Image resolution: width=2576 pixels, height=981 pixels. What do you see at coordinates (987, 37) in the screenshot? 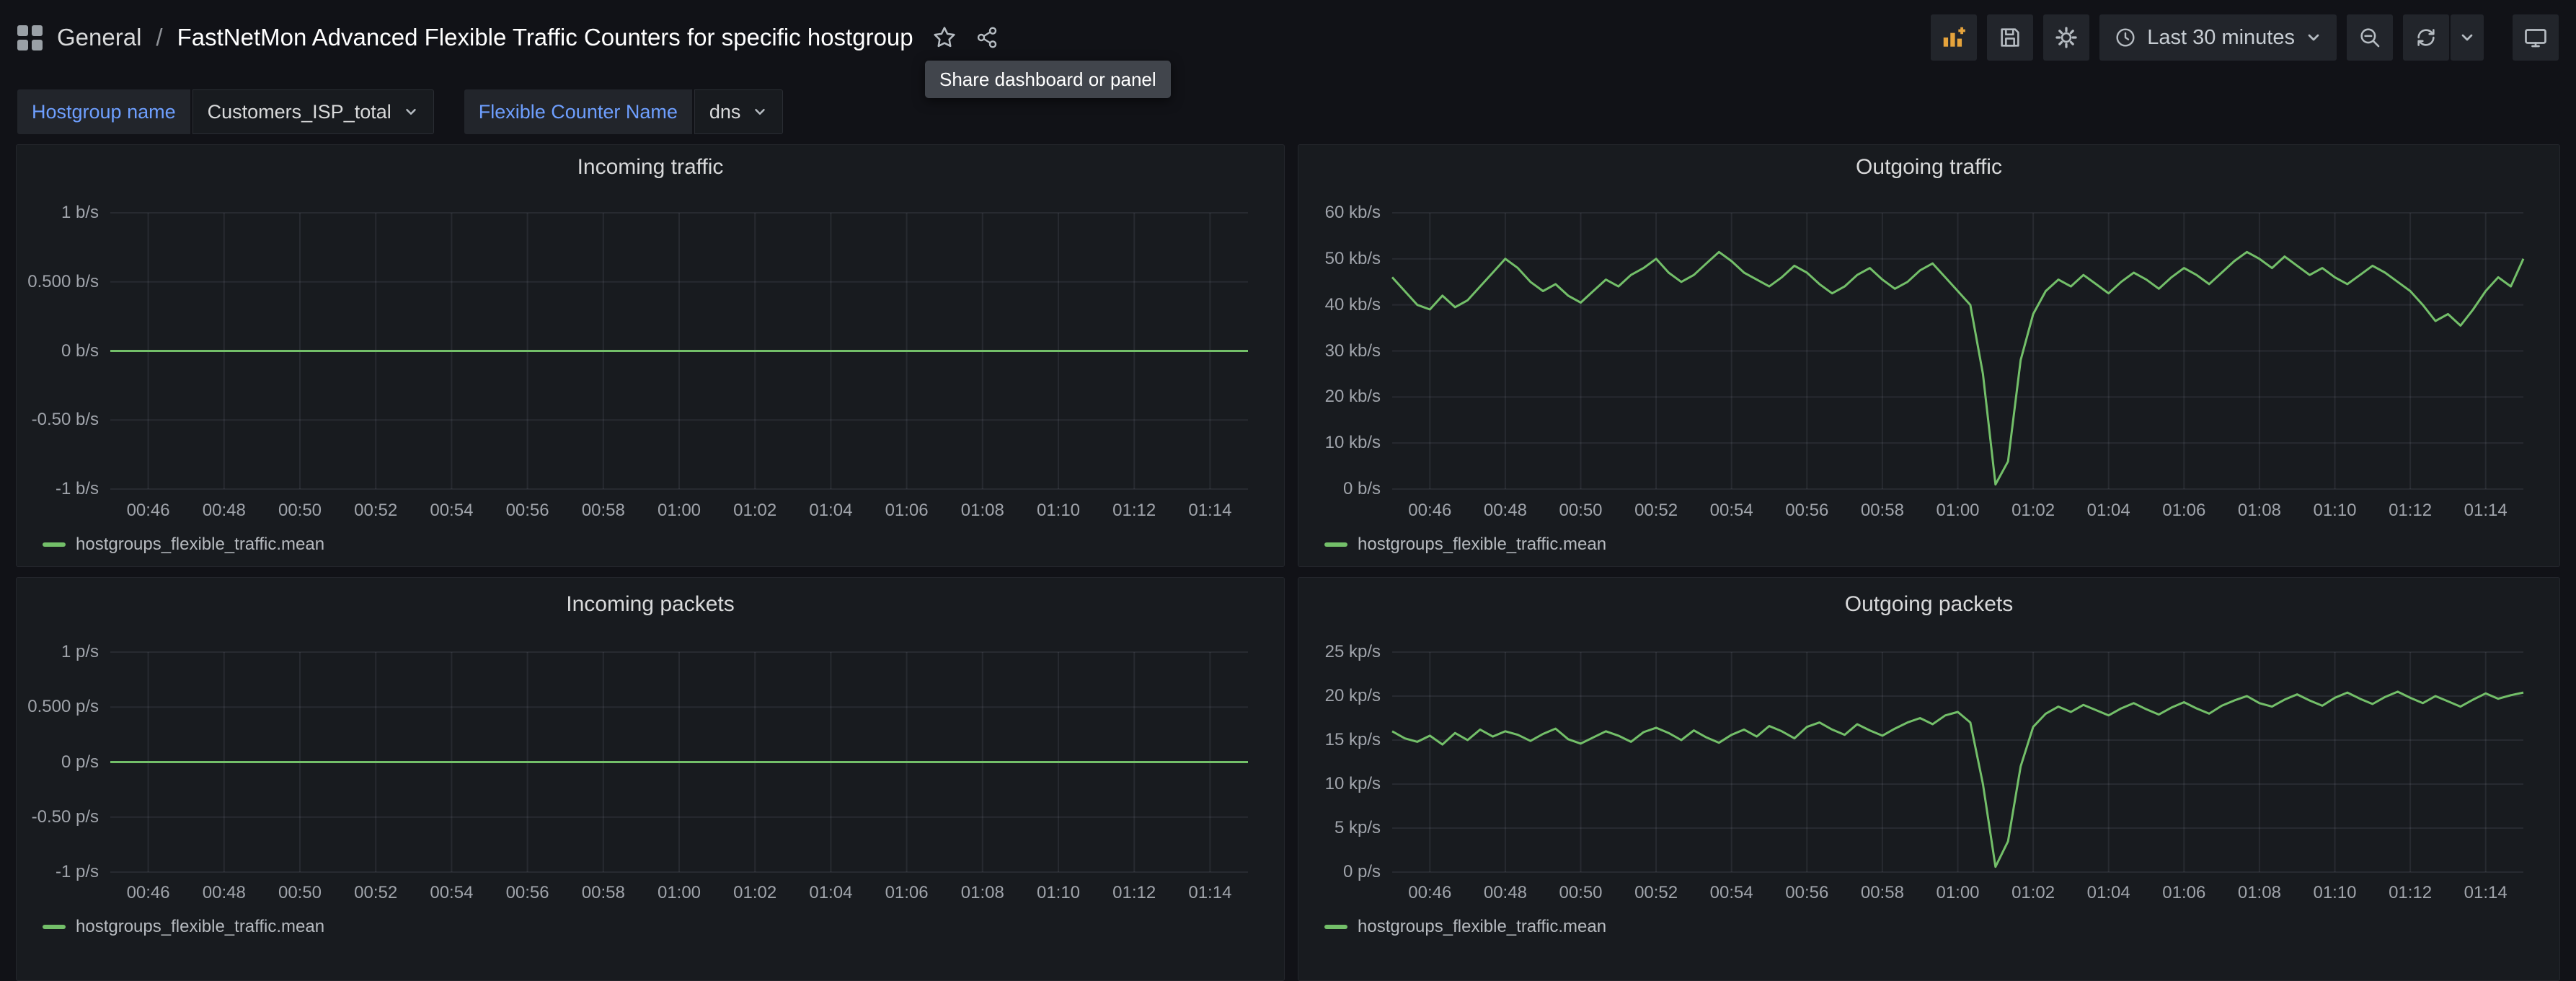
I see `share-icon` at bounding box center [987, 37].